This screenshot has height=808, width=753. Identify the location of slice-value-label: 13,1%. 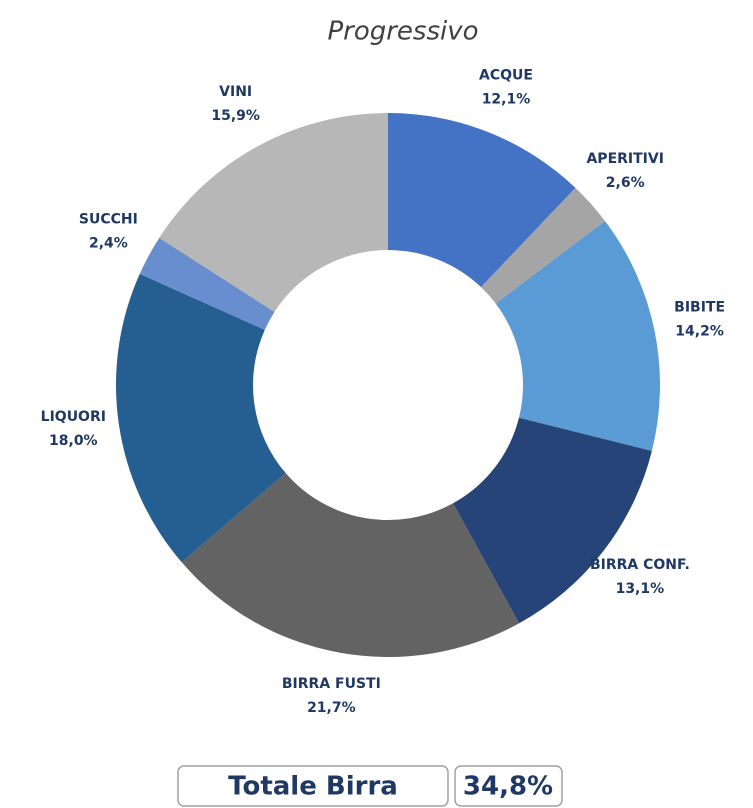
(640, 589).